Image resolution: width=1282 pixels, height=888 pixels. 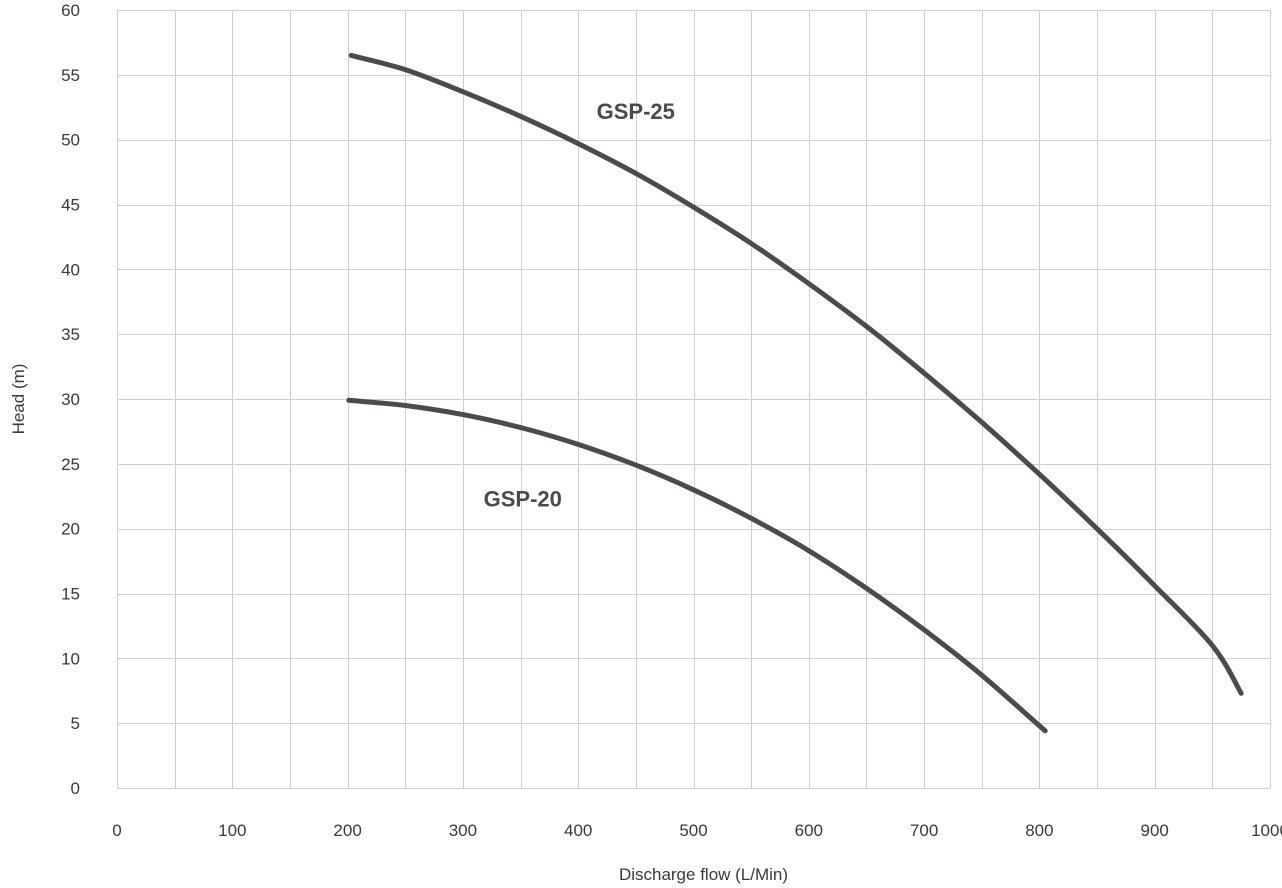 What do you see at coordinates (703, 874) in the screenshot?
I see `x-axis-title: Discharge flow (L/Min)` at bounding box center [703, 874].